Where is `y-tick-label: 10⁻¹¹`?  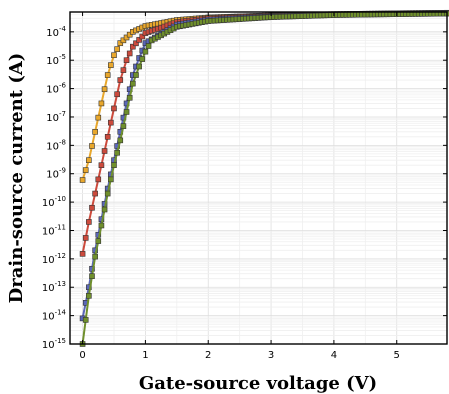
y-tick-label: 10⁻¹¹ is located at coordinates (54, 230).